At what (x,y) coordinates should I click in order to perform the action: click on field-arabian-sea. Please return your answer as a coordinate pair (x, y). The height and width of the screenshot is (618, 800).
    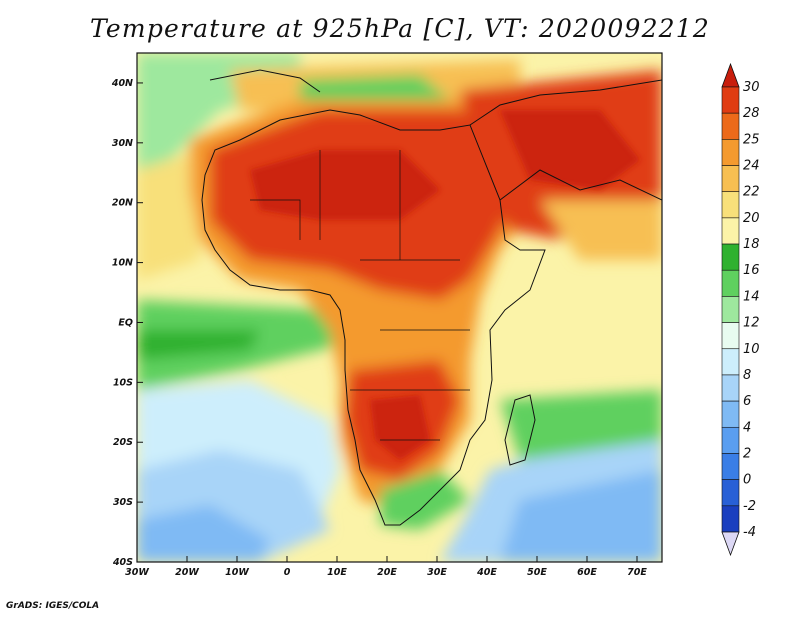
    Looking at the image, I should click on (601, 230).